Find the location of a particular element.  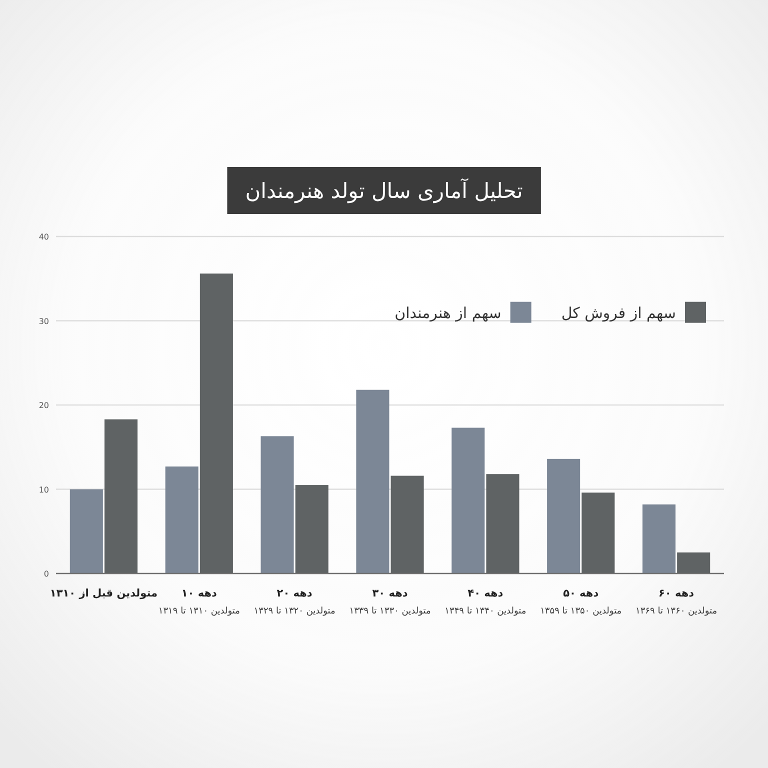

x-tick-label: دهه ۶۰ متولدین ۱۳۶۰ تا ۱۳۶۹ is located at coordinates (677, 602).